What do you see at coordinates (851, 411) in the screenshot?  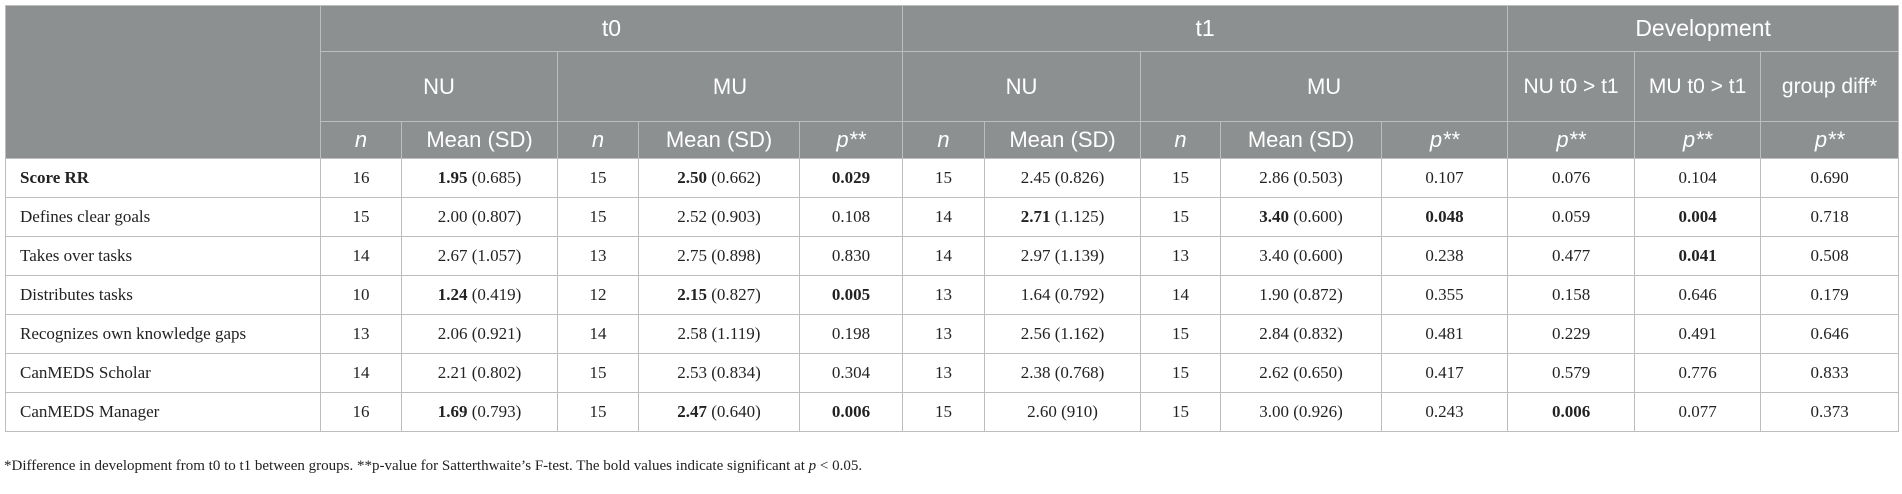 I see `cell-p-value: 0.006` at bounding box center [851, 411].